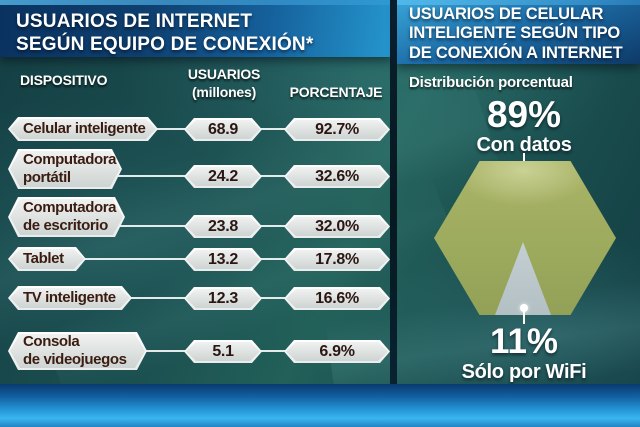 This screenshot has width=640, height=427. What do you see at coordinates (320, 405) in the screenshot?
I see `bottom-blue-band` at bounding box center [320, 405].